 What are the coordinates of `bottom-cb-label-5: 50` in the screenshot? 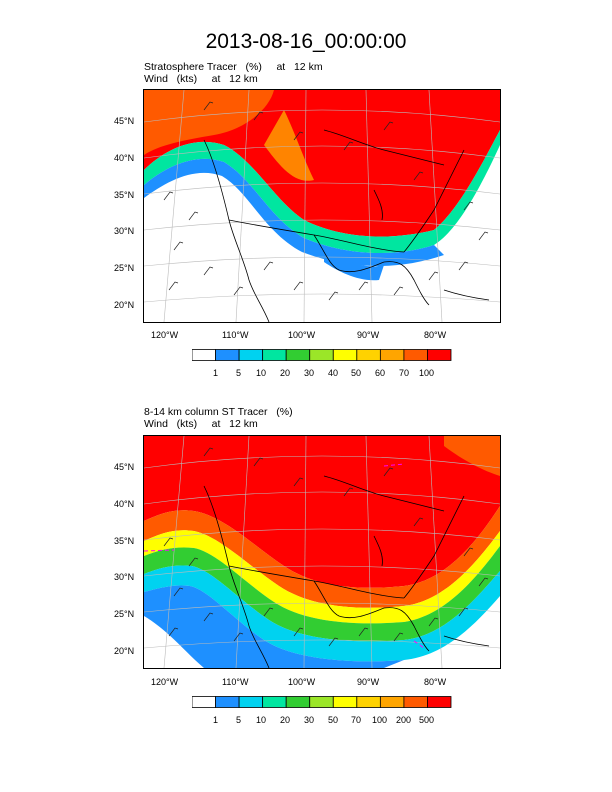 It's located at (333, 720).